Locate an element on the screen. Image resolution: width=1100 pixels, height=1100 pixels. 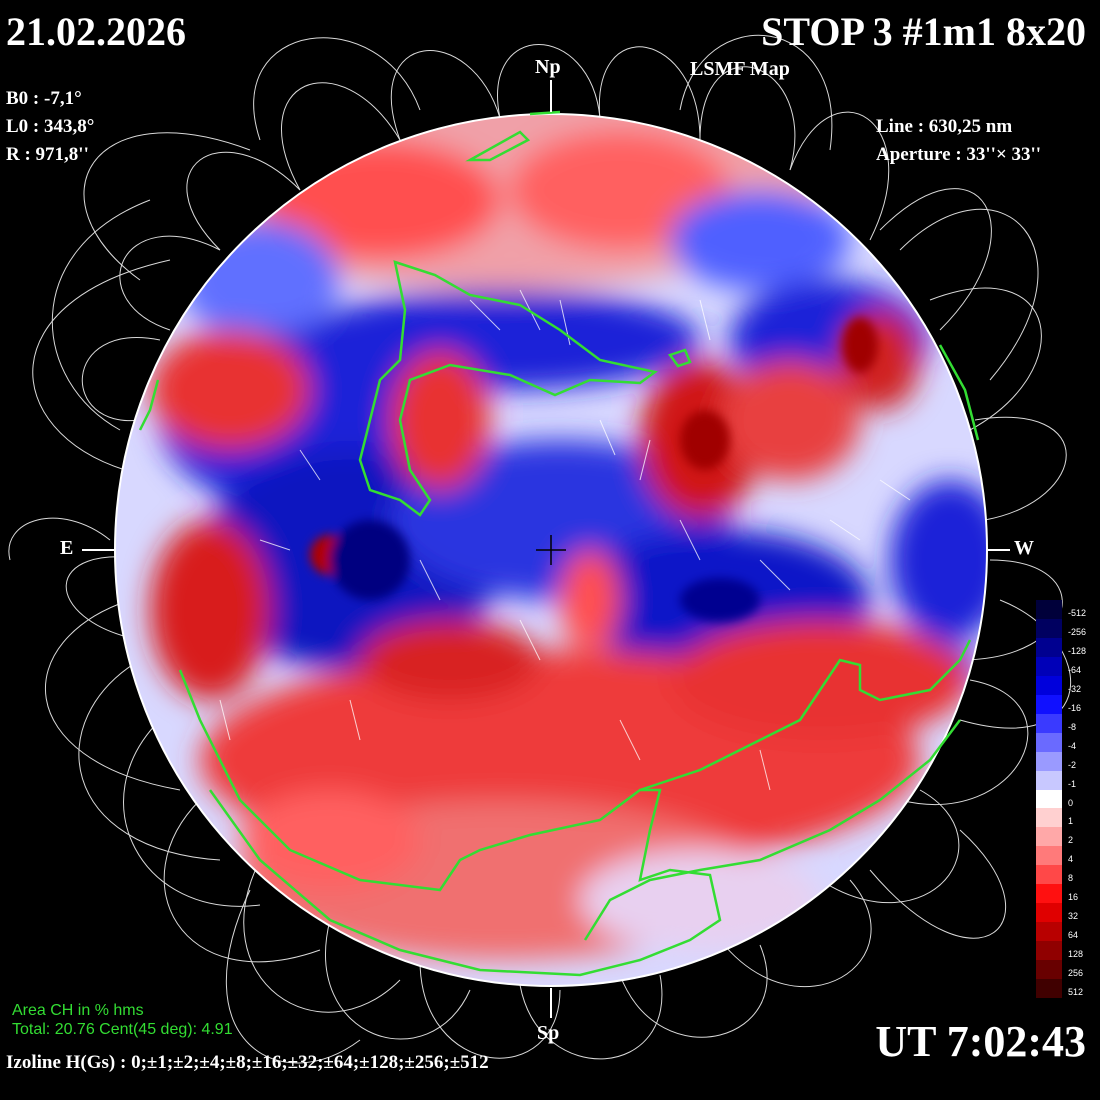
north-pole-label: Np is located at coordinates (548, 67).